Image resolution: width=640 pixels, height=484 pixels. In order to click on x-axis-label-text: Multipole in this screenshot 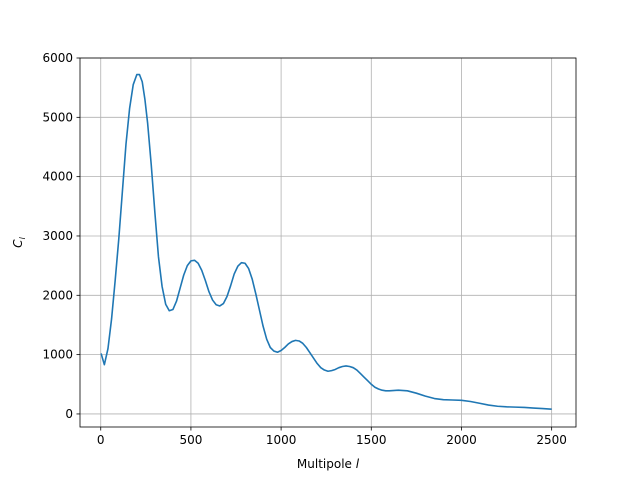, I will do `click(326, 464)`.